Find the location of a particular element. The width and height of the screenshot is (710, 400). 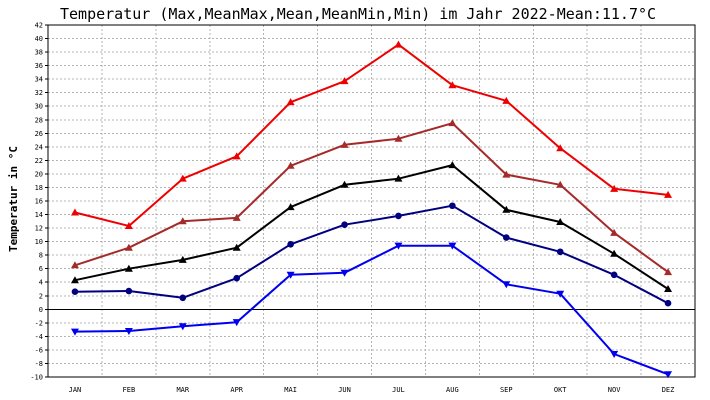

y-tick-label: 10 is located at coordinates (39, 242).